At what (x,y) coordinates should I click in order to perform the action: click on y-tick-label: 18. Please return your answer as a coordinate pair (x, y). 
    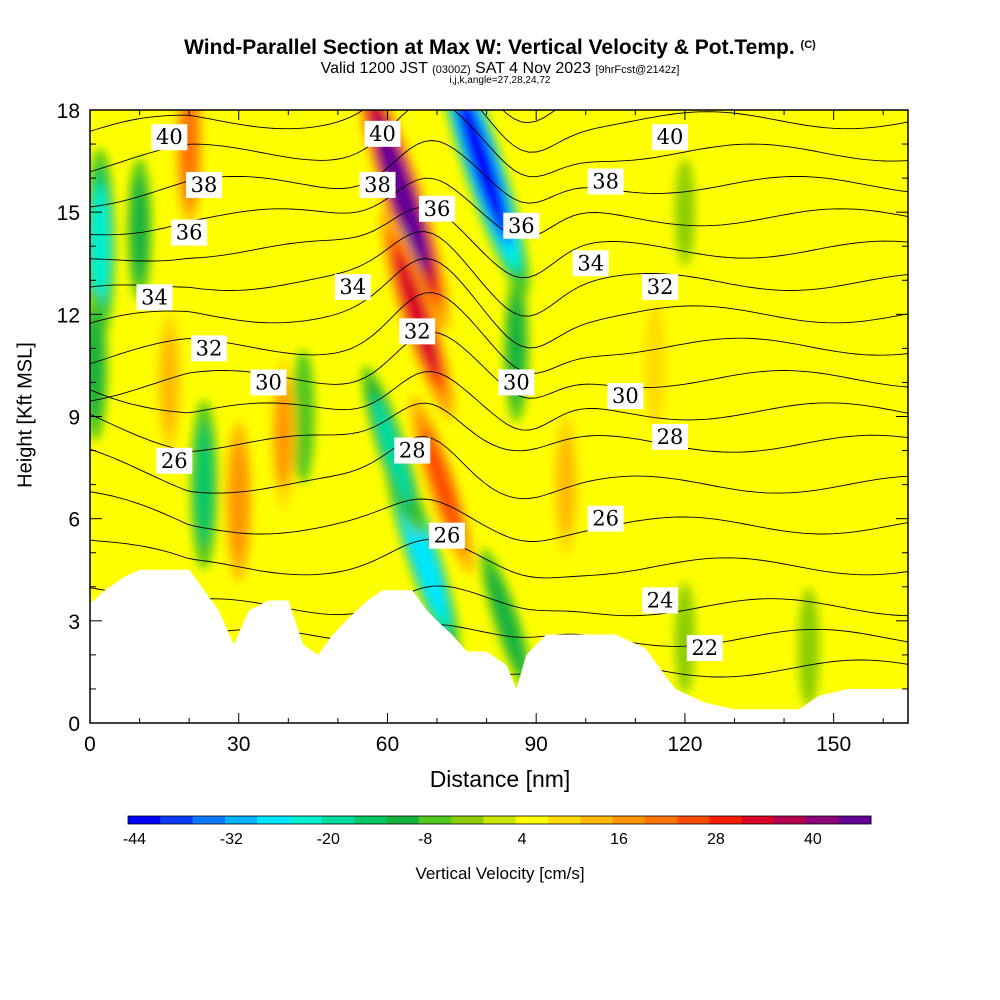
    Looking at the image, I should click on (68, 111).